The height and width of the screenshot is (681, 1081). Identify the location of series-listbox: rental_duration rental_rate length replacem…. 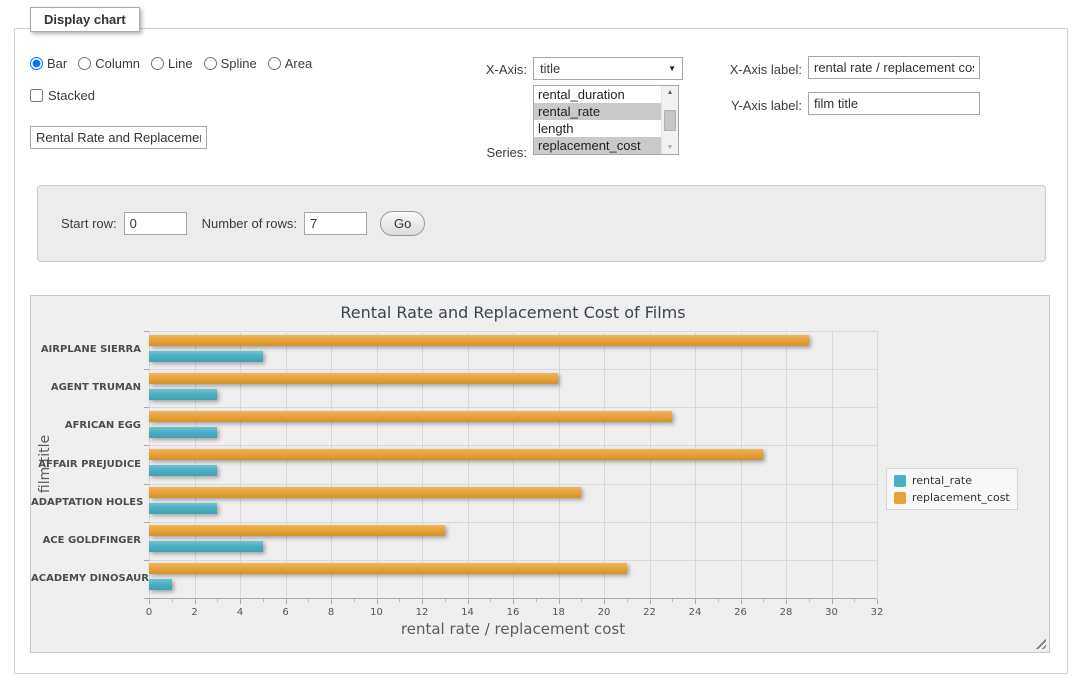
(606, 120).